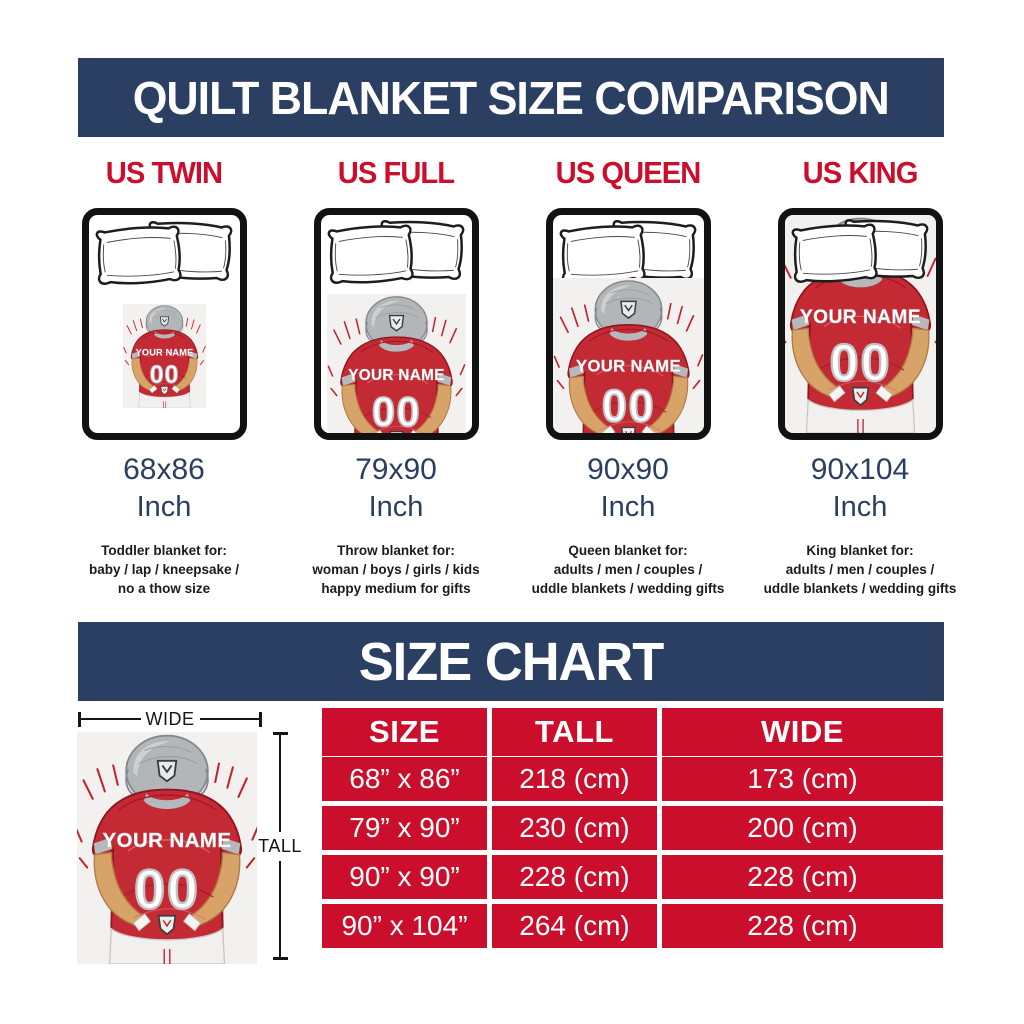  Describe the element at coordinates (164, 469) in the screenshot. I see `size-inches: 68x86` at that location.